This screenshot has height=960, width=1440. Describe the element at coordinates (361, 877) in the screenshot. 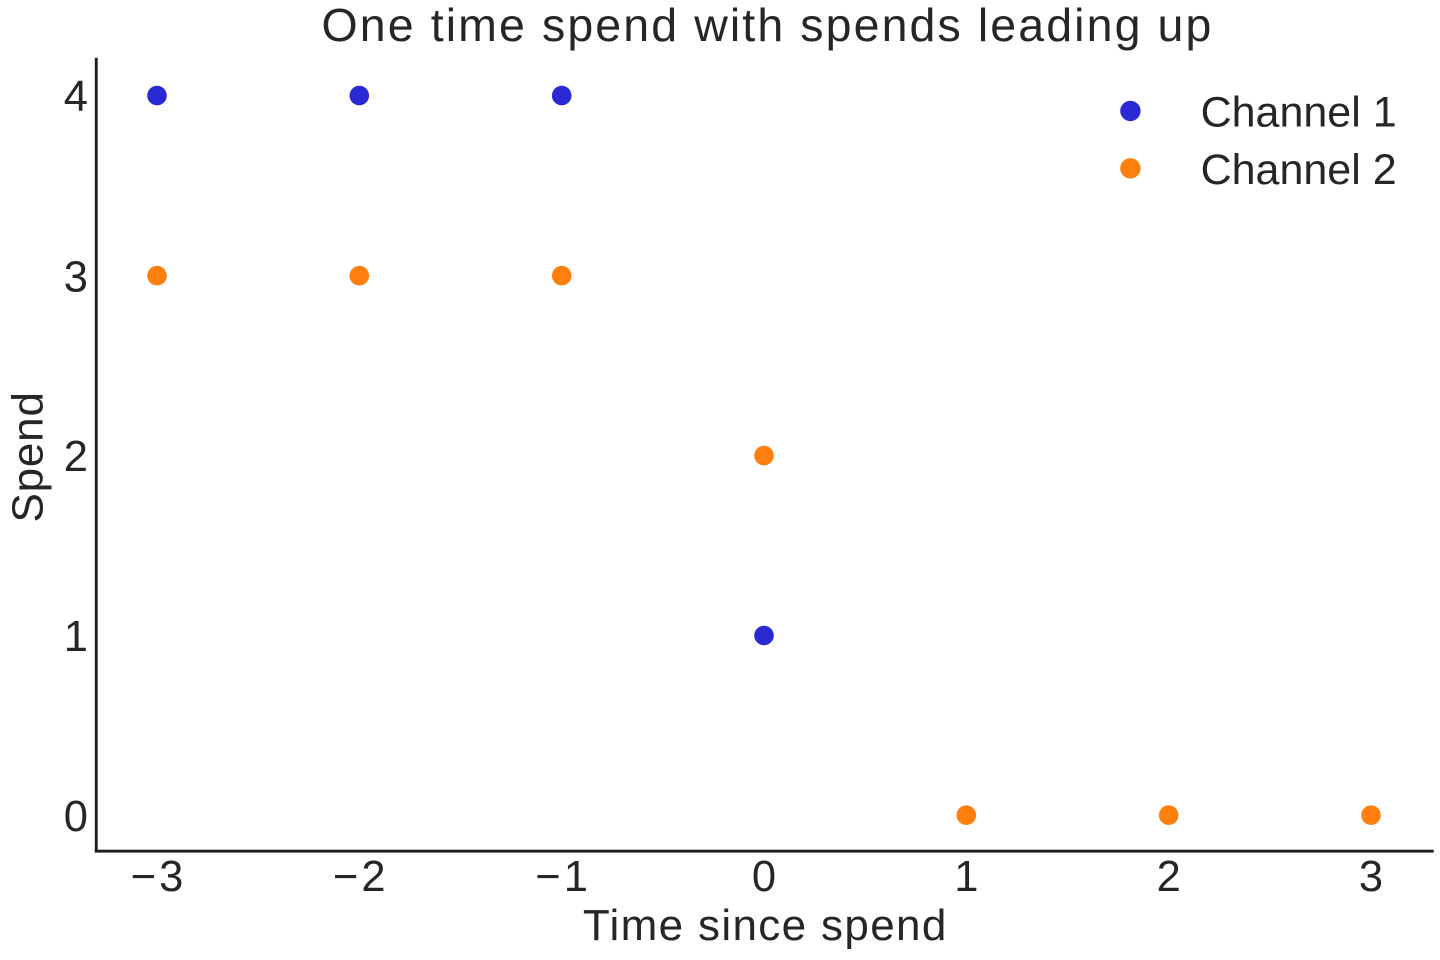

I see `svg-text: −2` at that location.